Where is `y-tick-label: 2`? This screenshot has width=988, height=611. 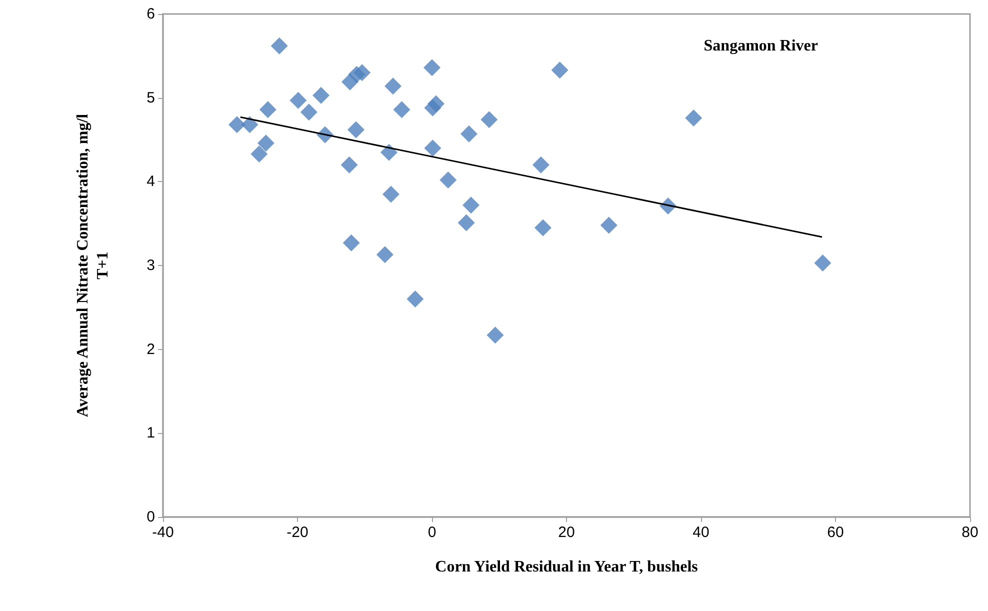 y-tick-label: 2 is located at coordinates (150, 349).